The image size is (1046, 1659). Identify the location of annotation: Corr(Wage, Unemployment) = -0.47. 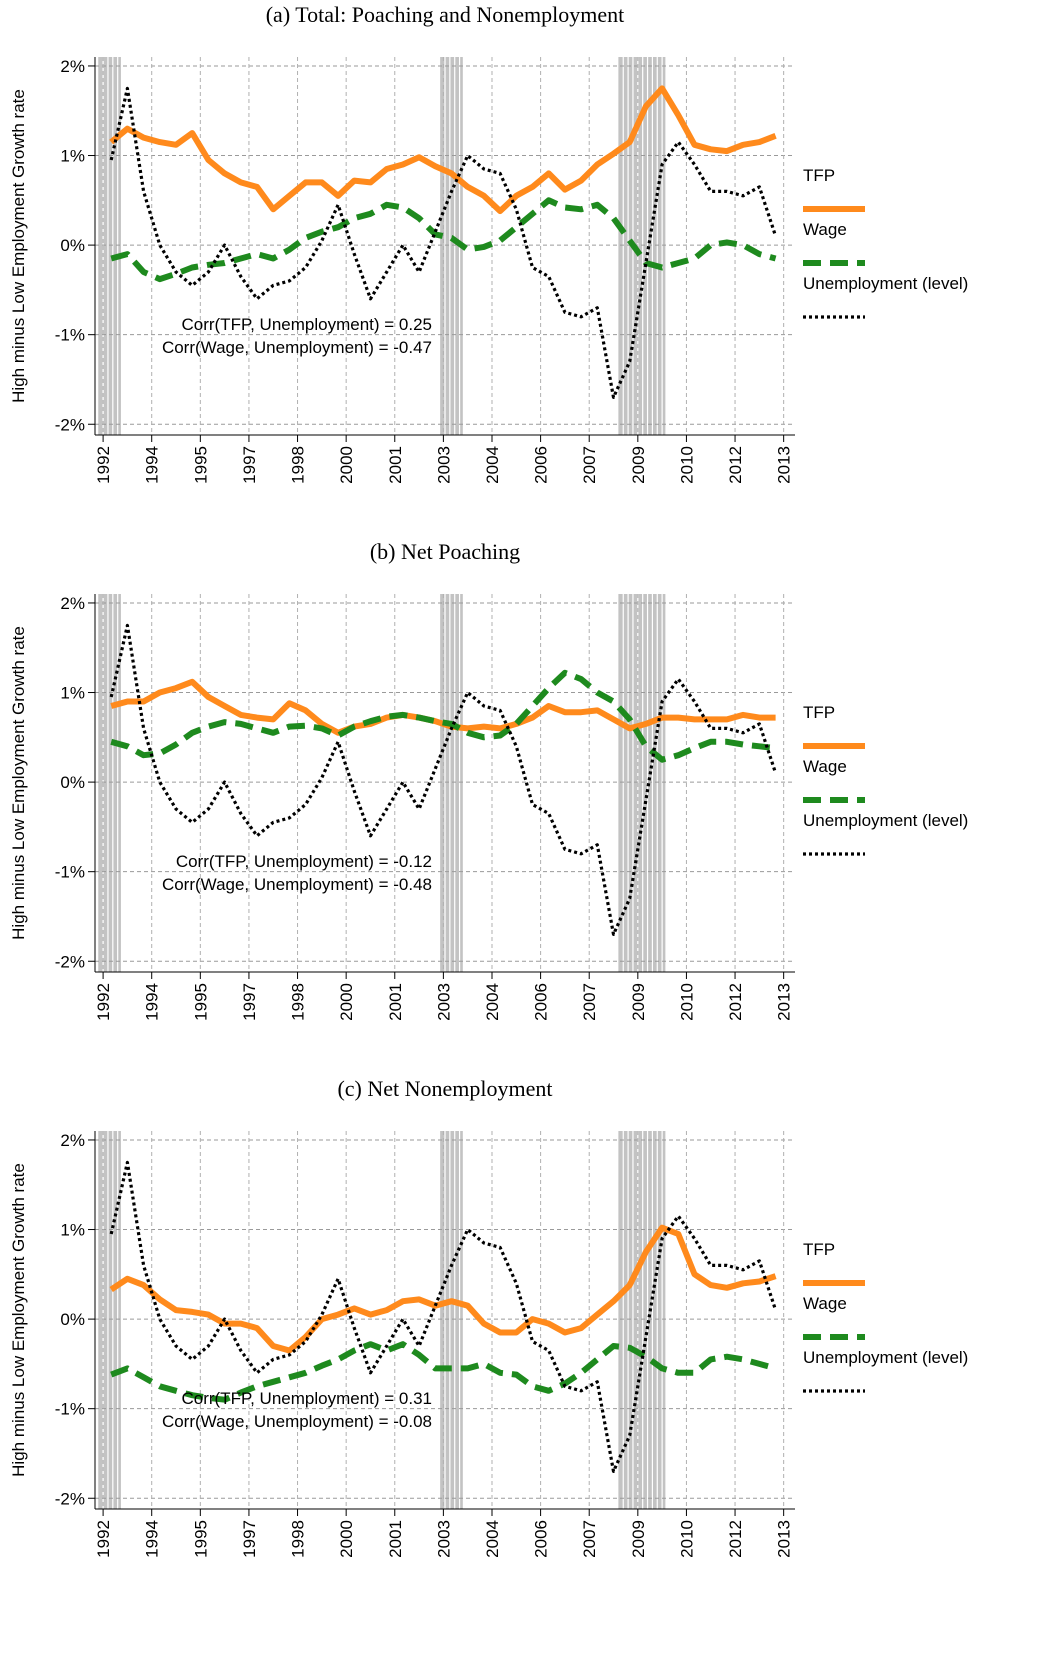
(297, 347).